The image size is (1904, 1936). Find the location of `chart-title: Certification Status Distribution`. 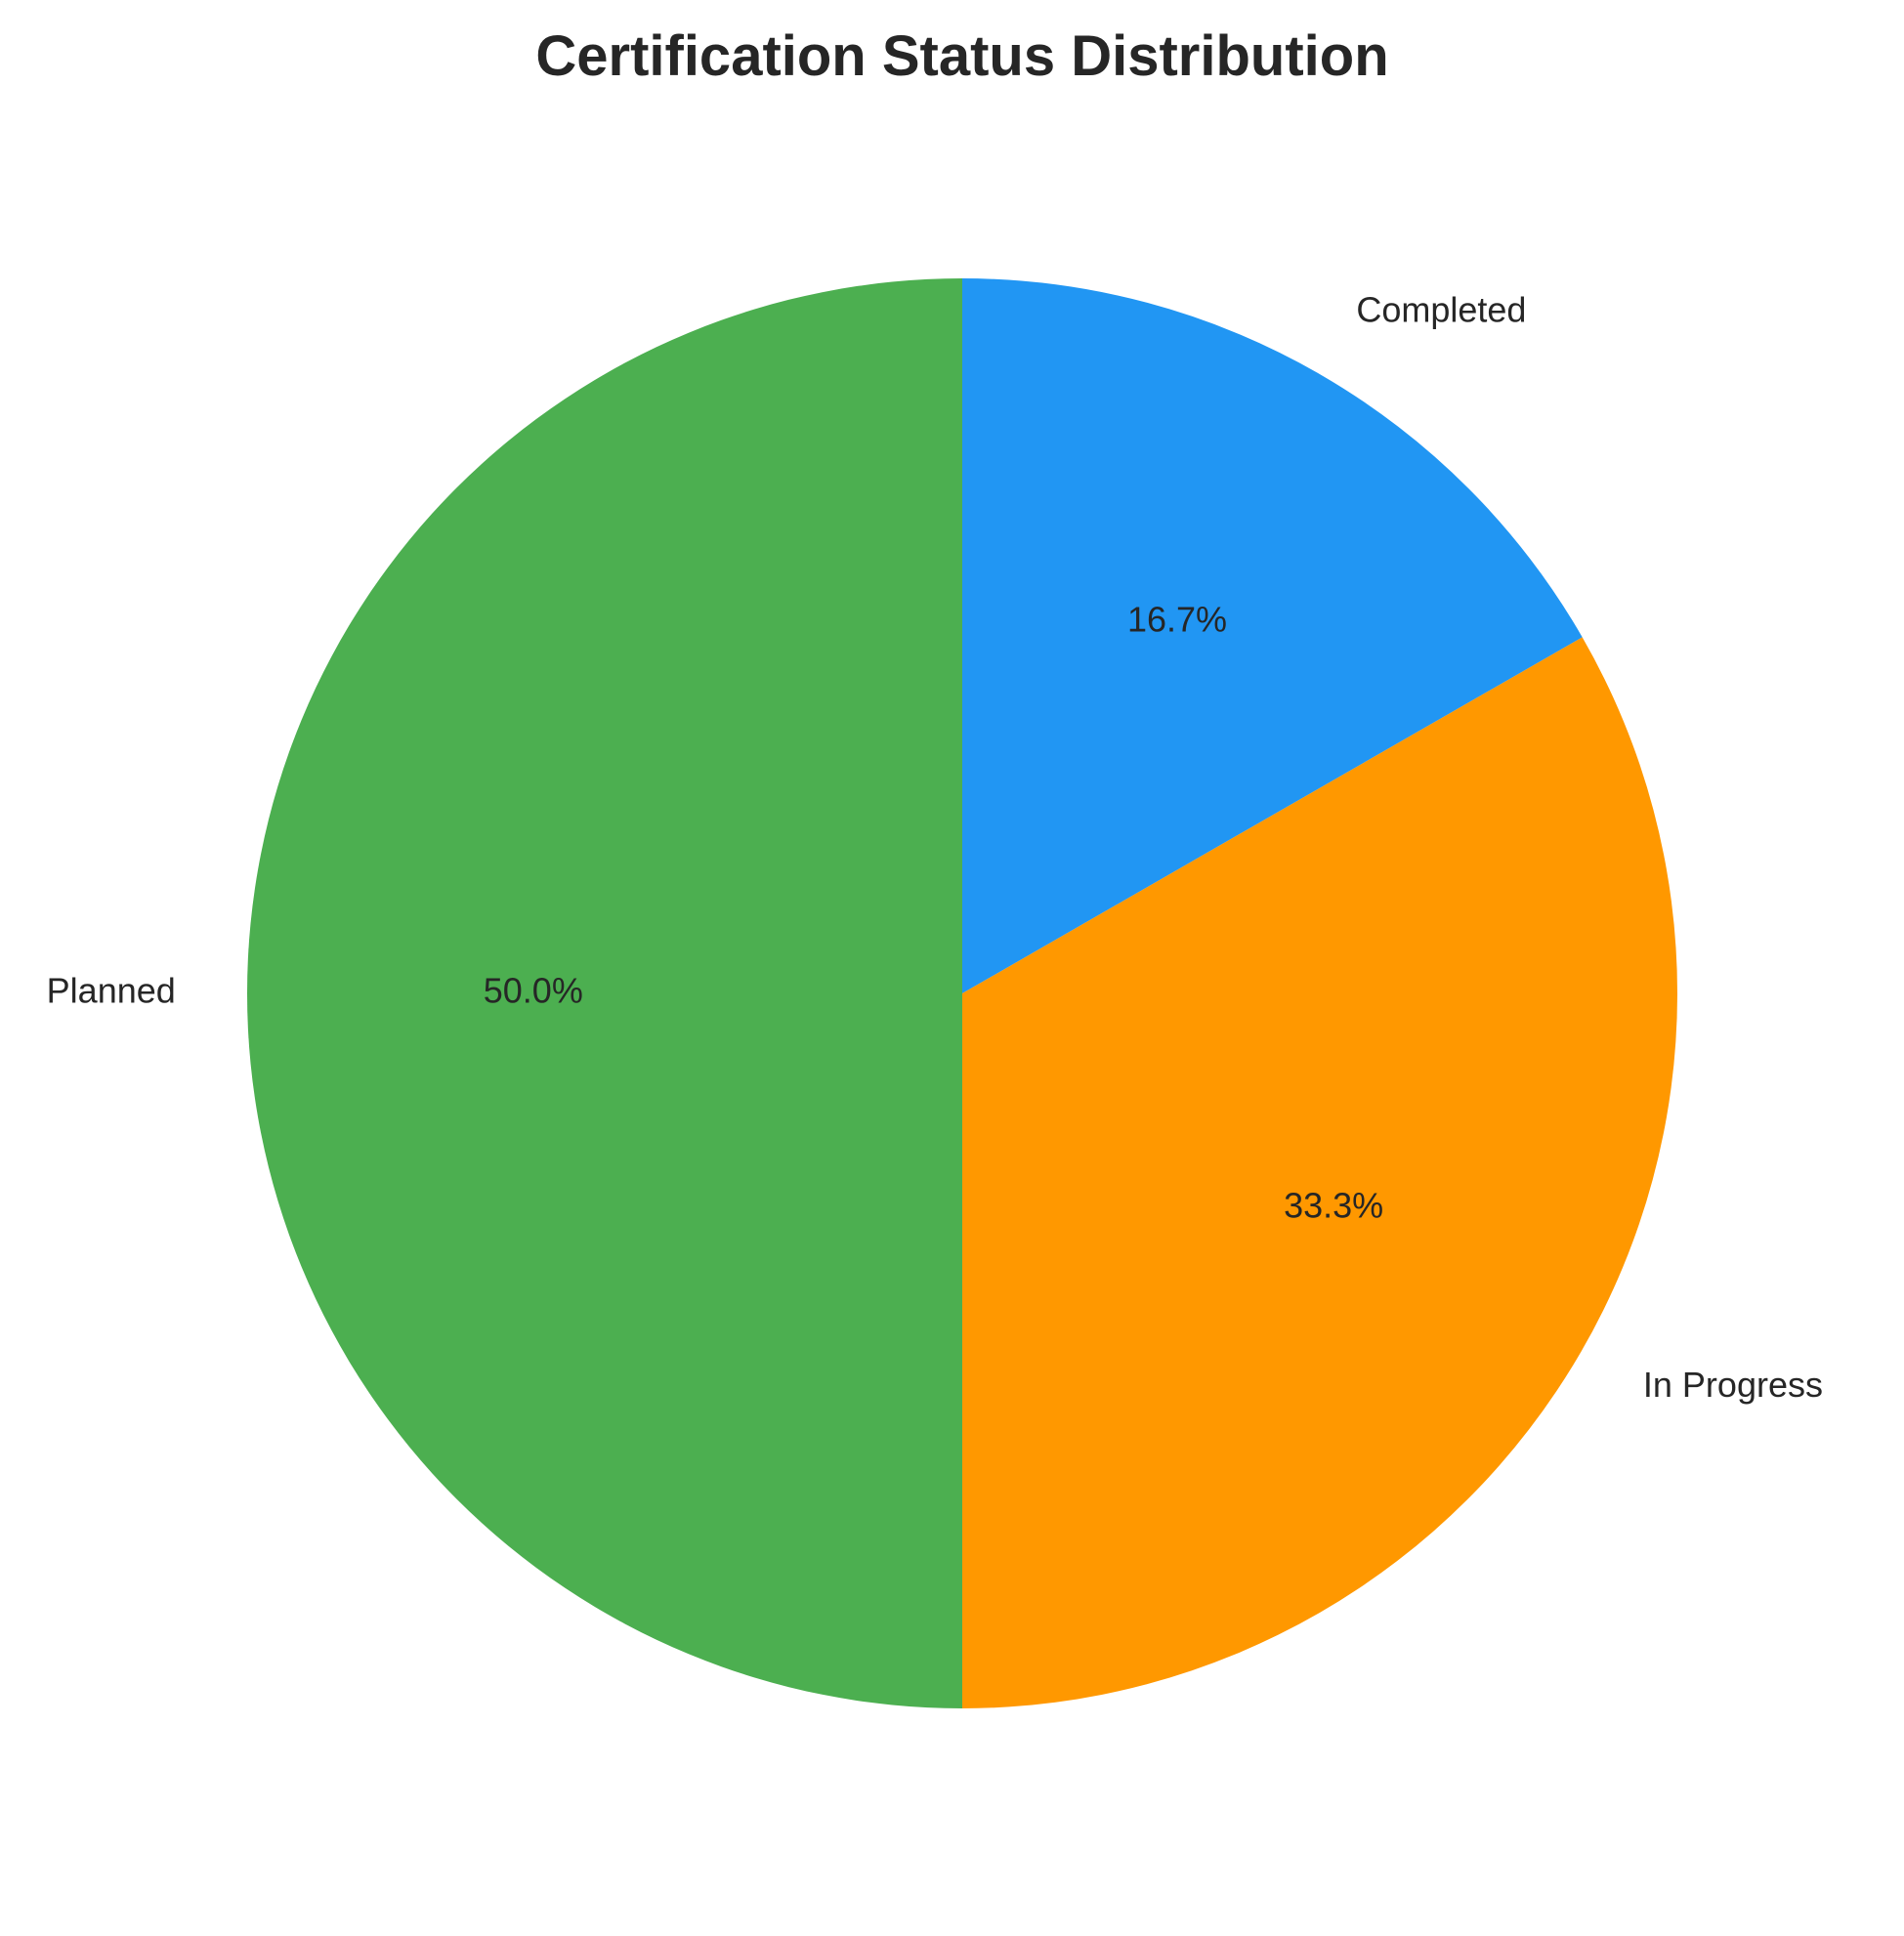

chart-title: Certification Status Distribution is located at coordinates (961, 56).